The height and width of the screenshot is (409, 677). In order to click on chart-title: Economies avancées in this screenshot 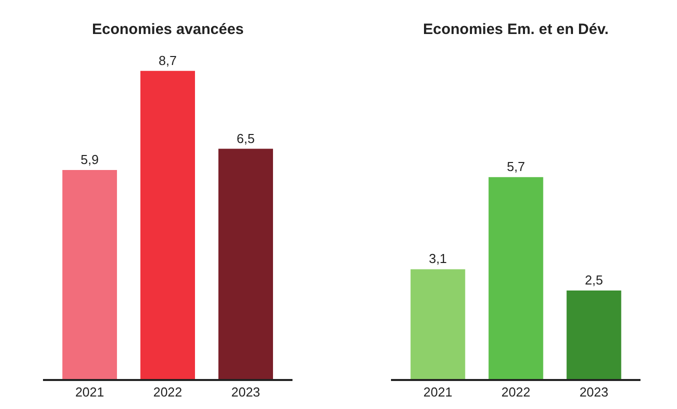, I will do `click(168, 29)`.